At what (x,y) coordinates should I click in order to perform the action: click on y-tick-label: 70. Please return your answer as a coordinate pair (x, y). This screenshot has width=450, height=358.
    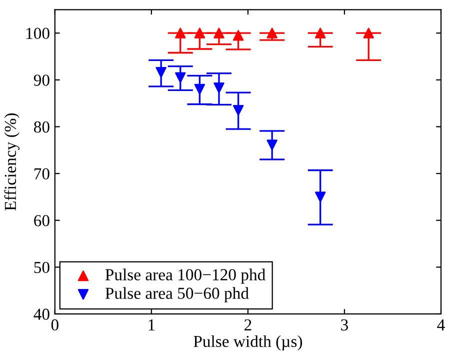
    Looking at the image, I should click on (42, 174).